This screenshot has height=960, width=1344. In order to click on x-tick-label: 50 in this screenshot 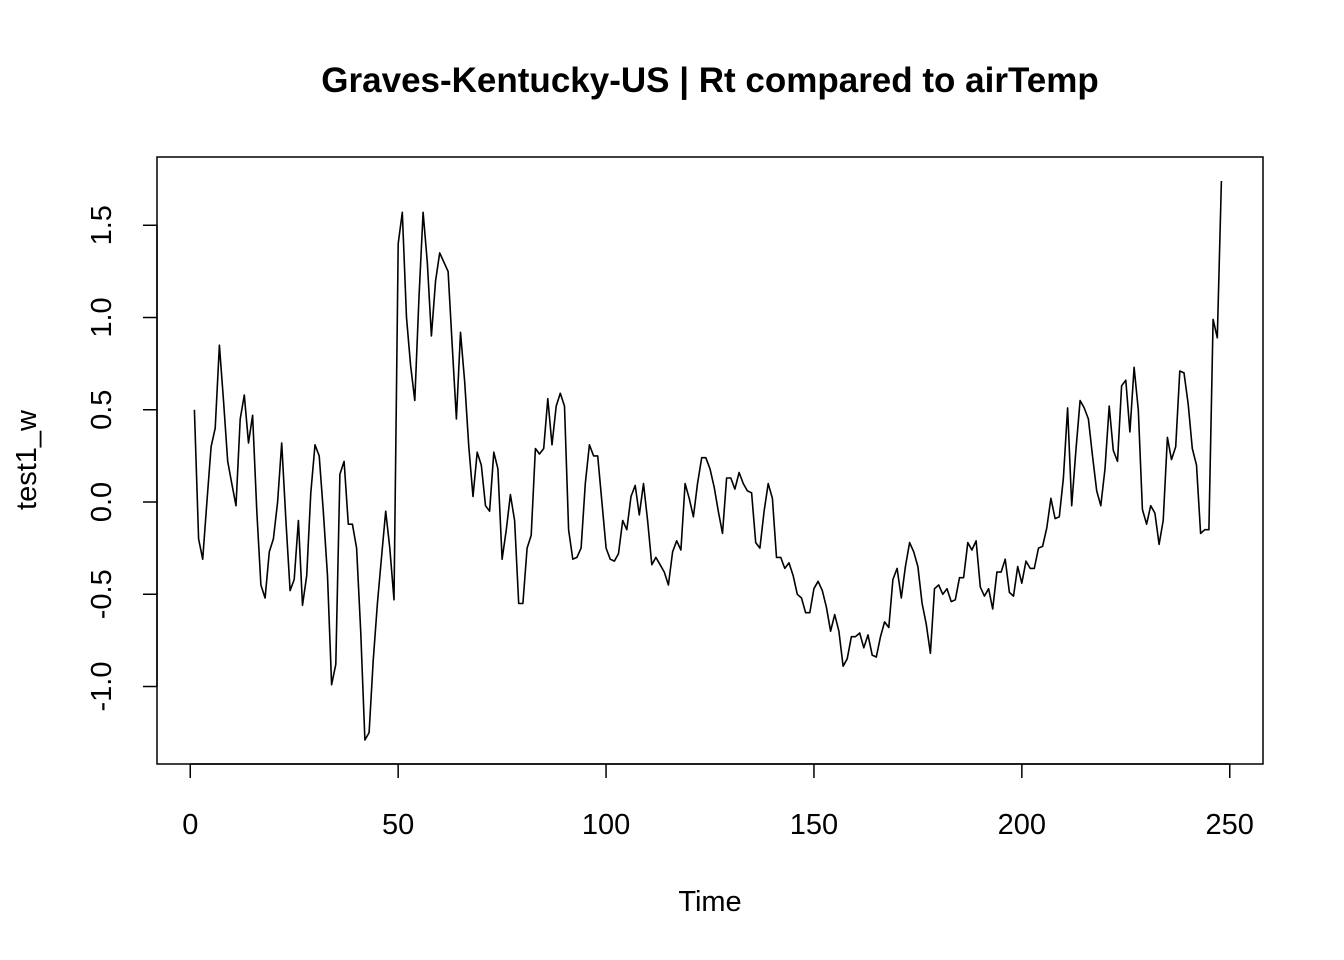, I will do `click(398, 825)`.